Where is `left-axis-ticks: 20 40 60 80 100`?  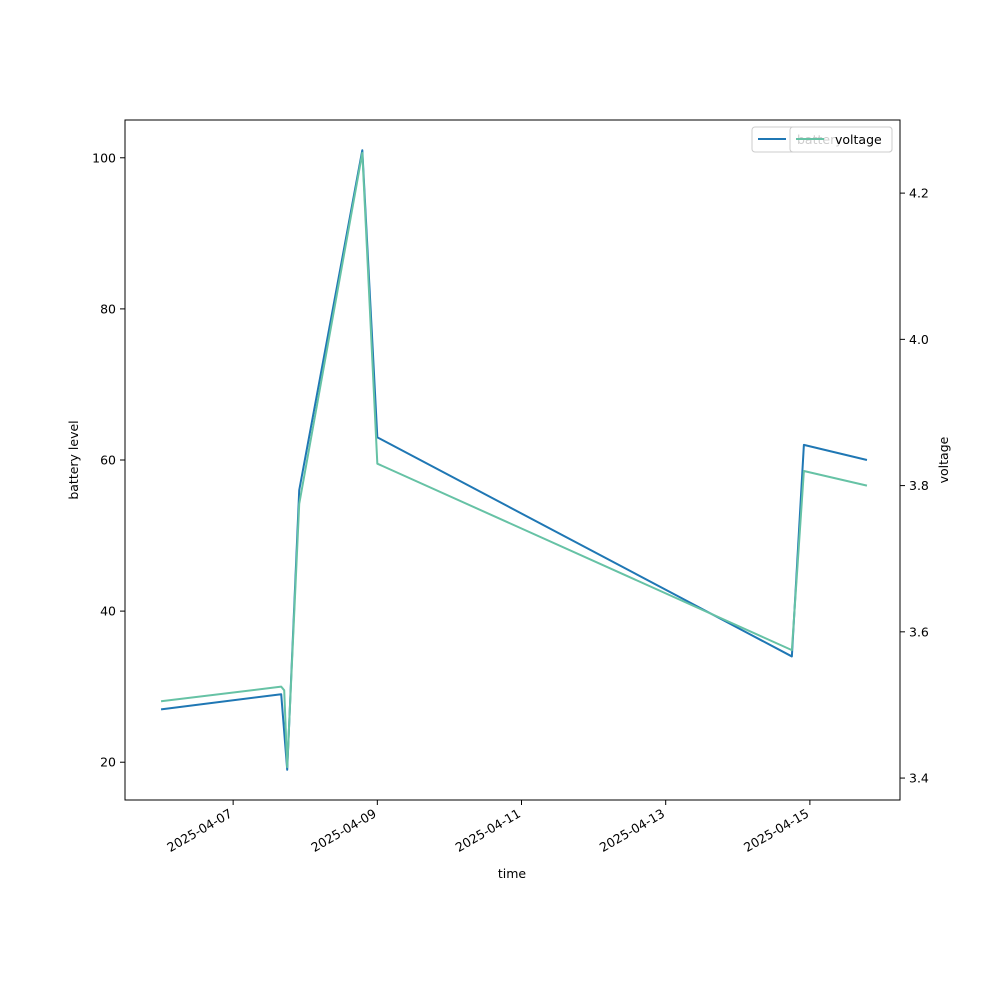
left-axis-ticks: 20 40 60 80 100 is located at coordinates (108, 460).